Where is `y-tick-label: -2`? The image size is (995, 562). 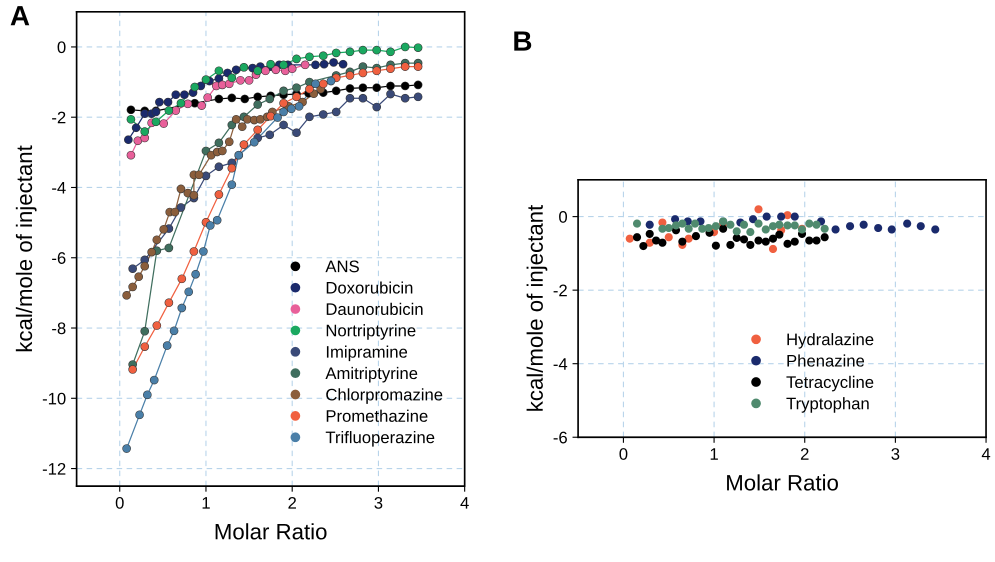
y-tick-label: -2 is located at coordinates (560, 290).